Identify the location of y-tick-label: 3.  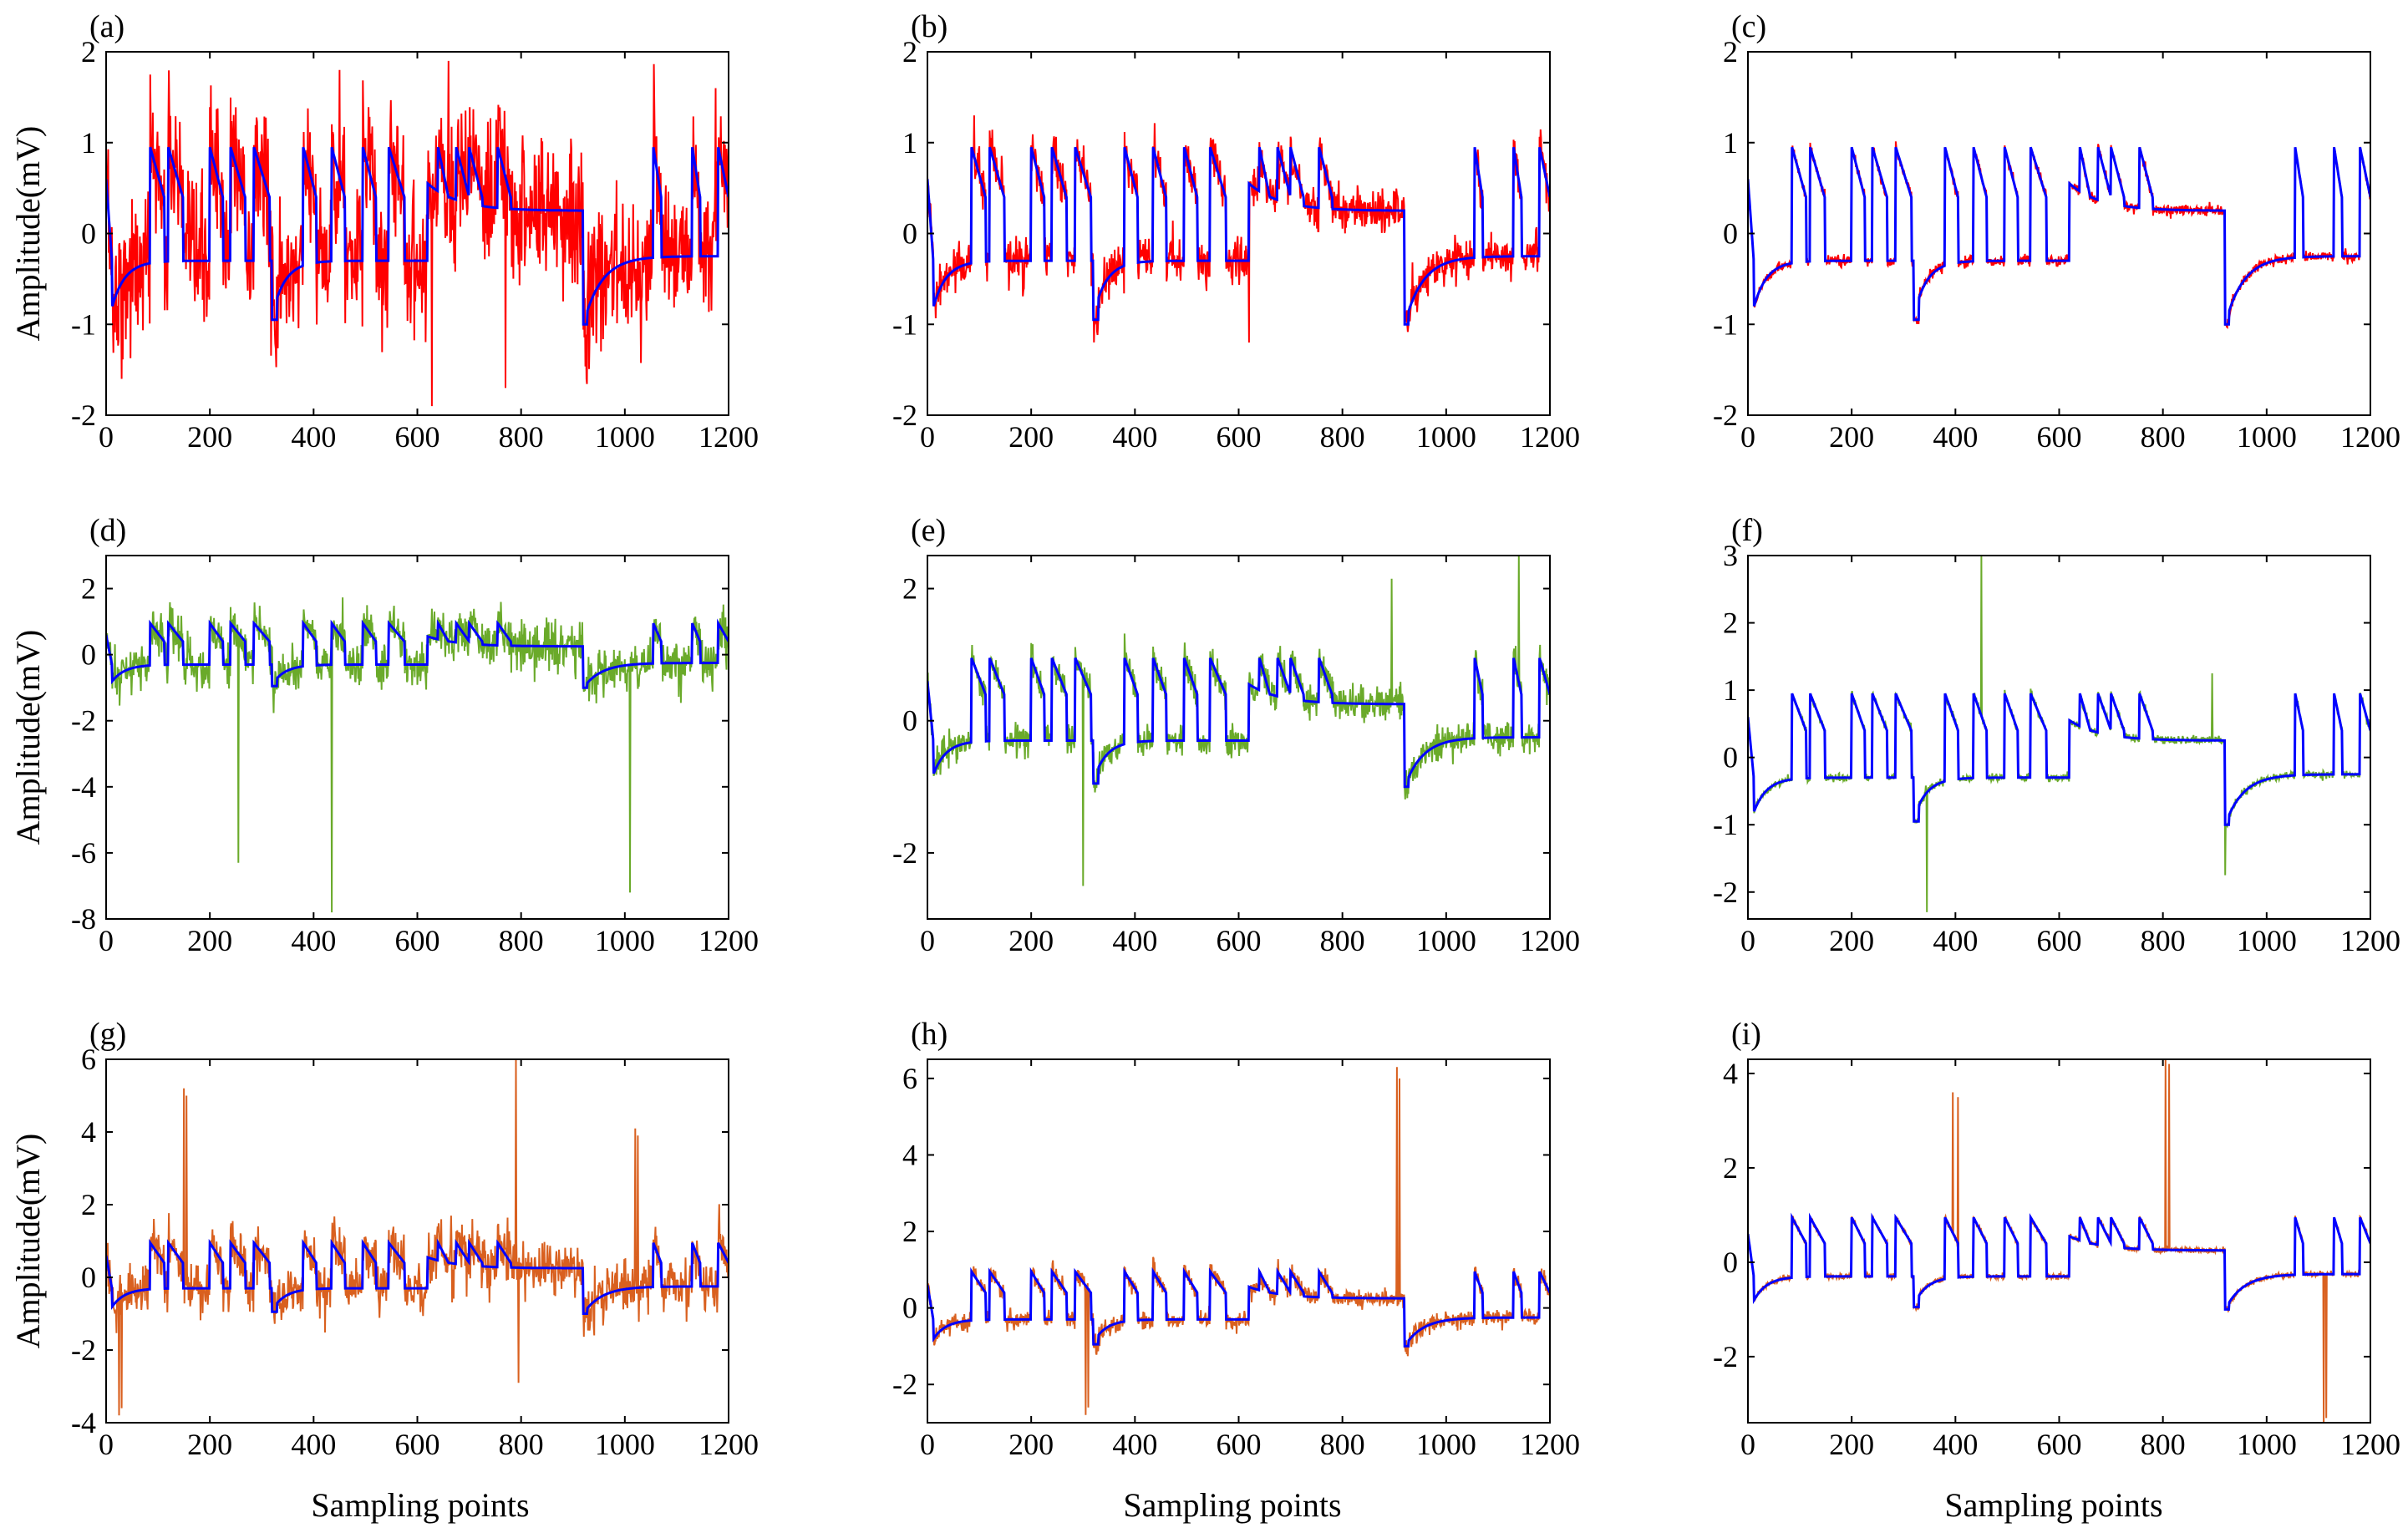
(1730, 555).